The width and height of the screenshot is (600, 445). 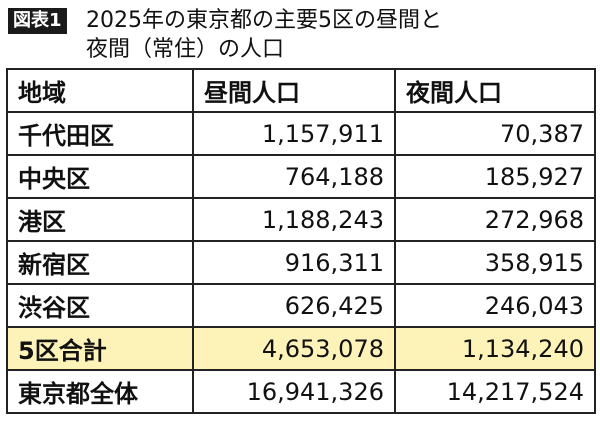 I want to click on table-row: 千代田区 1,157,911 70,387, so click(x=301, y=133).